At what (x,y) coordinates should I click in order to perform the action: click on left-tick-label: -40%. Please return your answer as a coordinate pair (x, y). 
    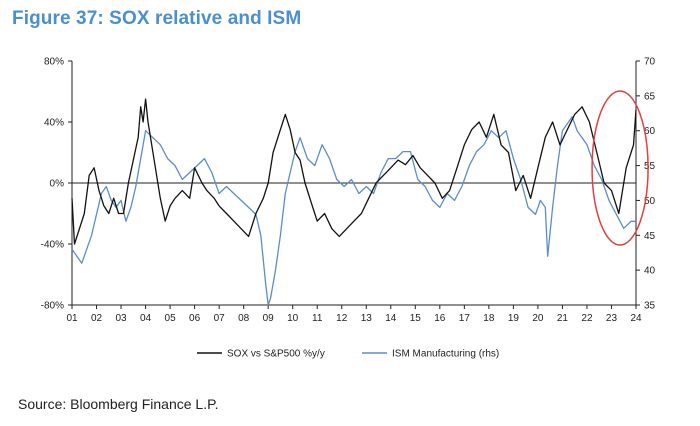
    Looking at the image, I should click on (52, 245).